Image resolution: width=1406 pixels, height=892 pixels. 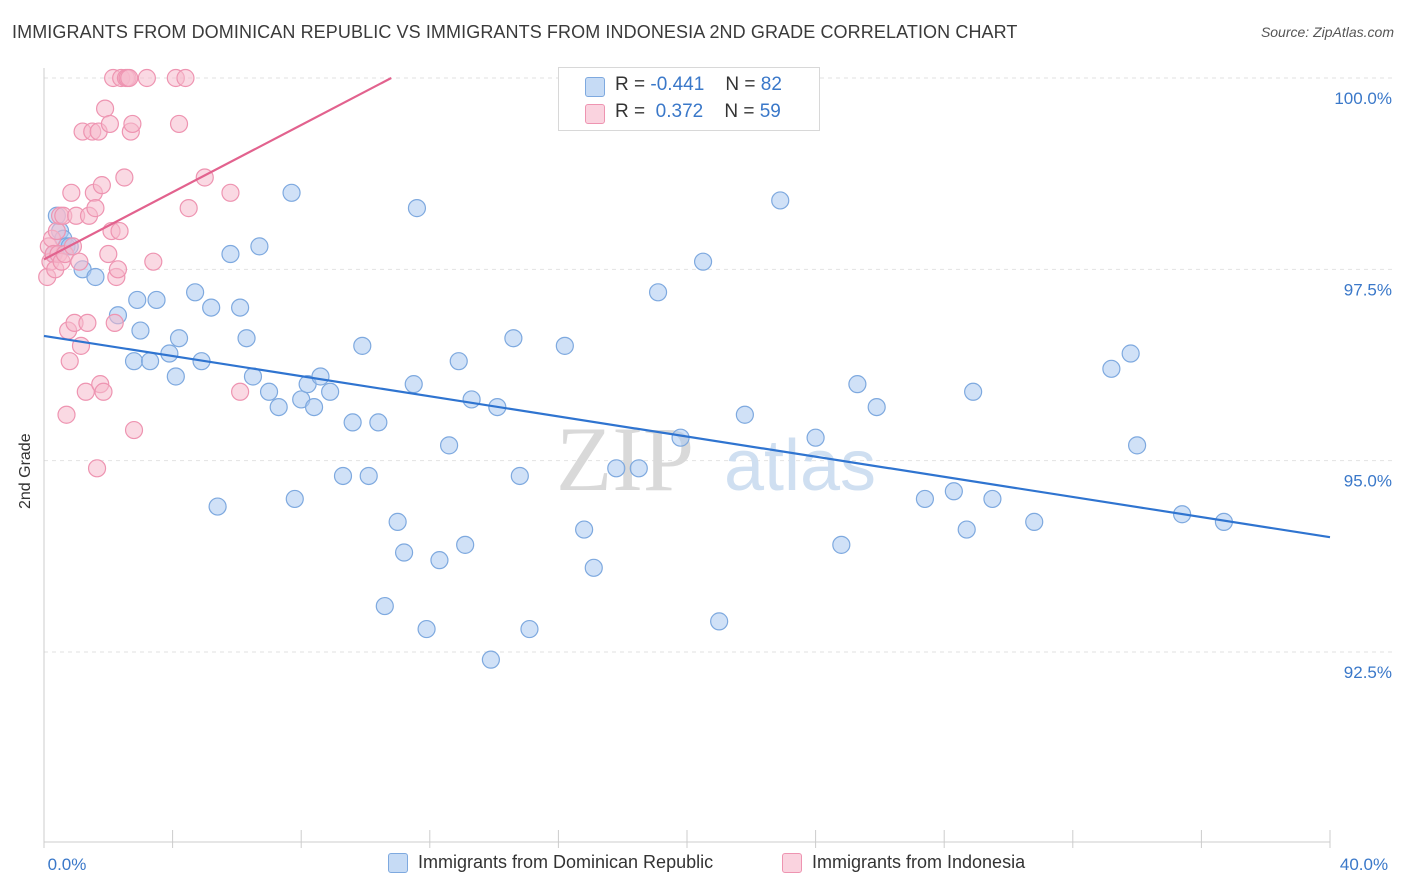 What do you see at coordinates (689, 99) in the screenshot?
I see `legend-box: R = -0.441 N = 82 R = 0.372 N = 59` at bounding box center [689, 99].